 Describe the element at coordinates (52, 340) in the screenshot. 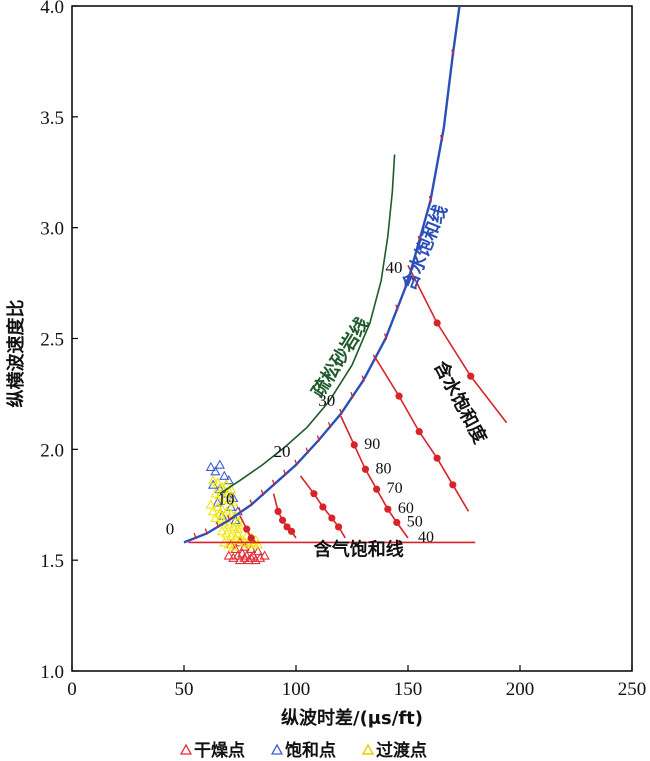

I see `y-tick-label-3: 2.5` at that location.